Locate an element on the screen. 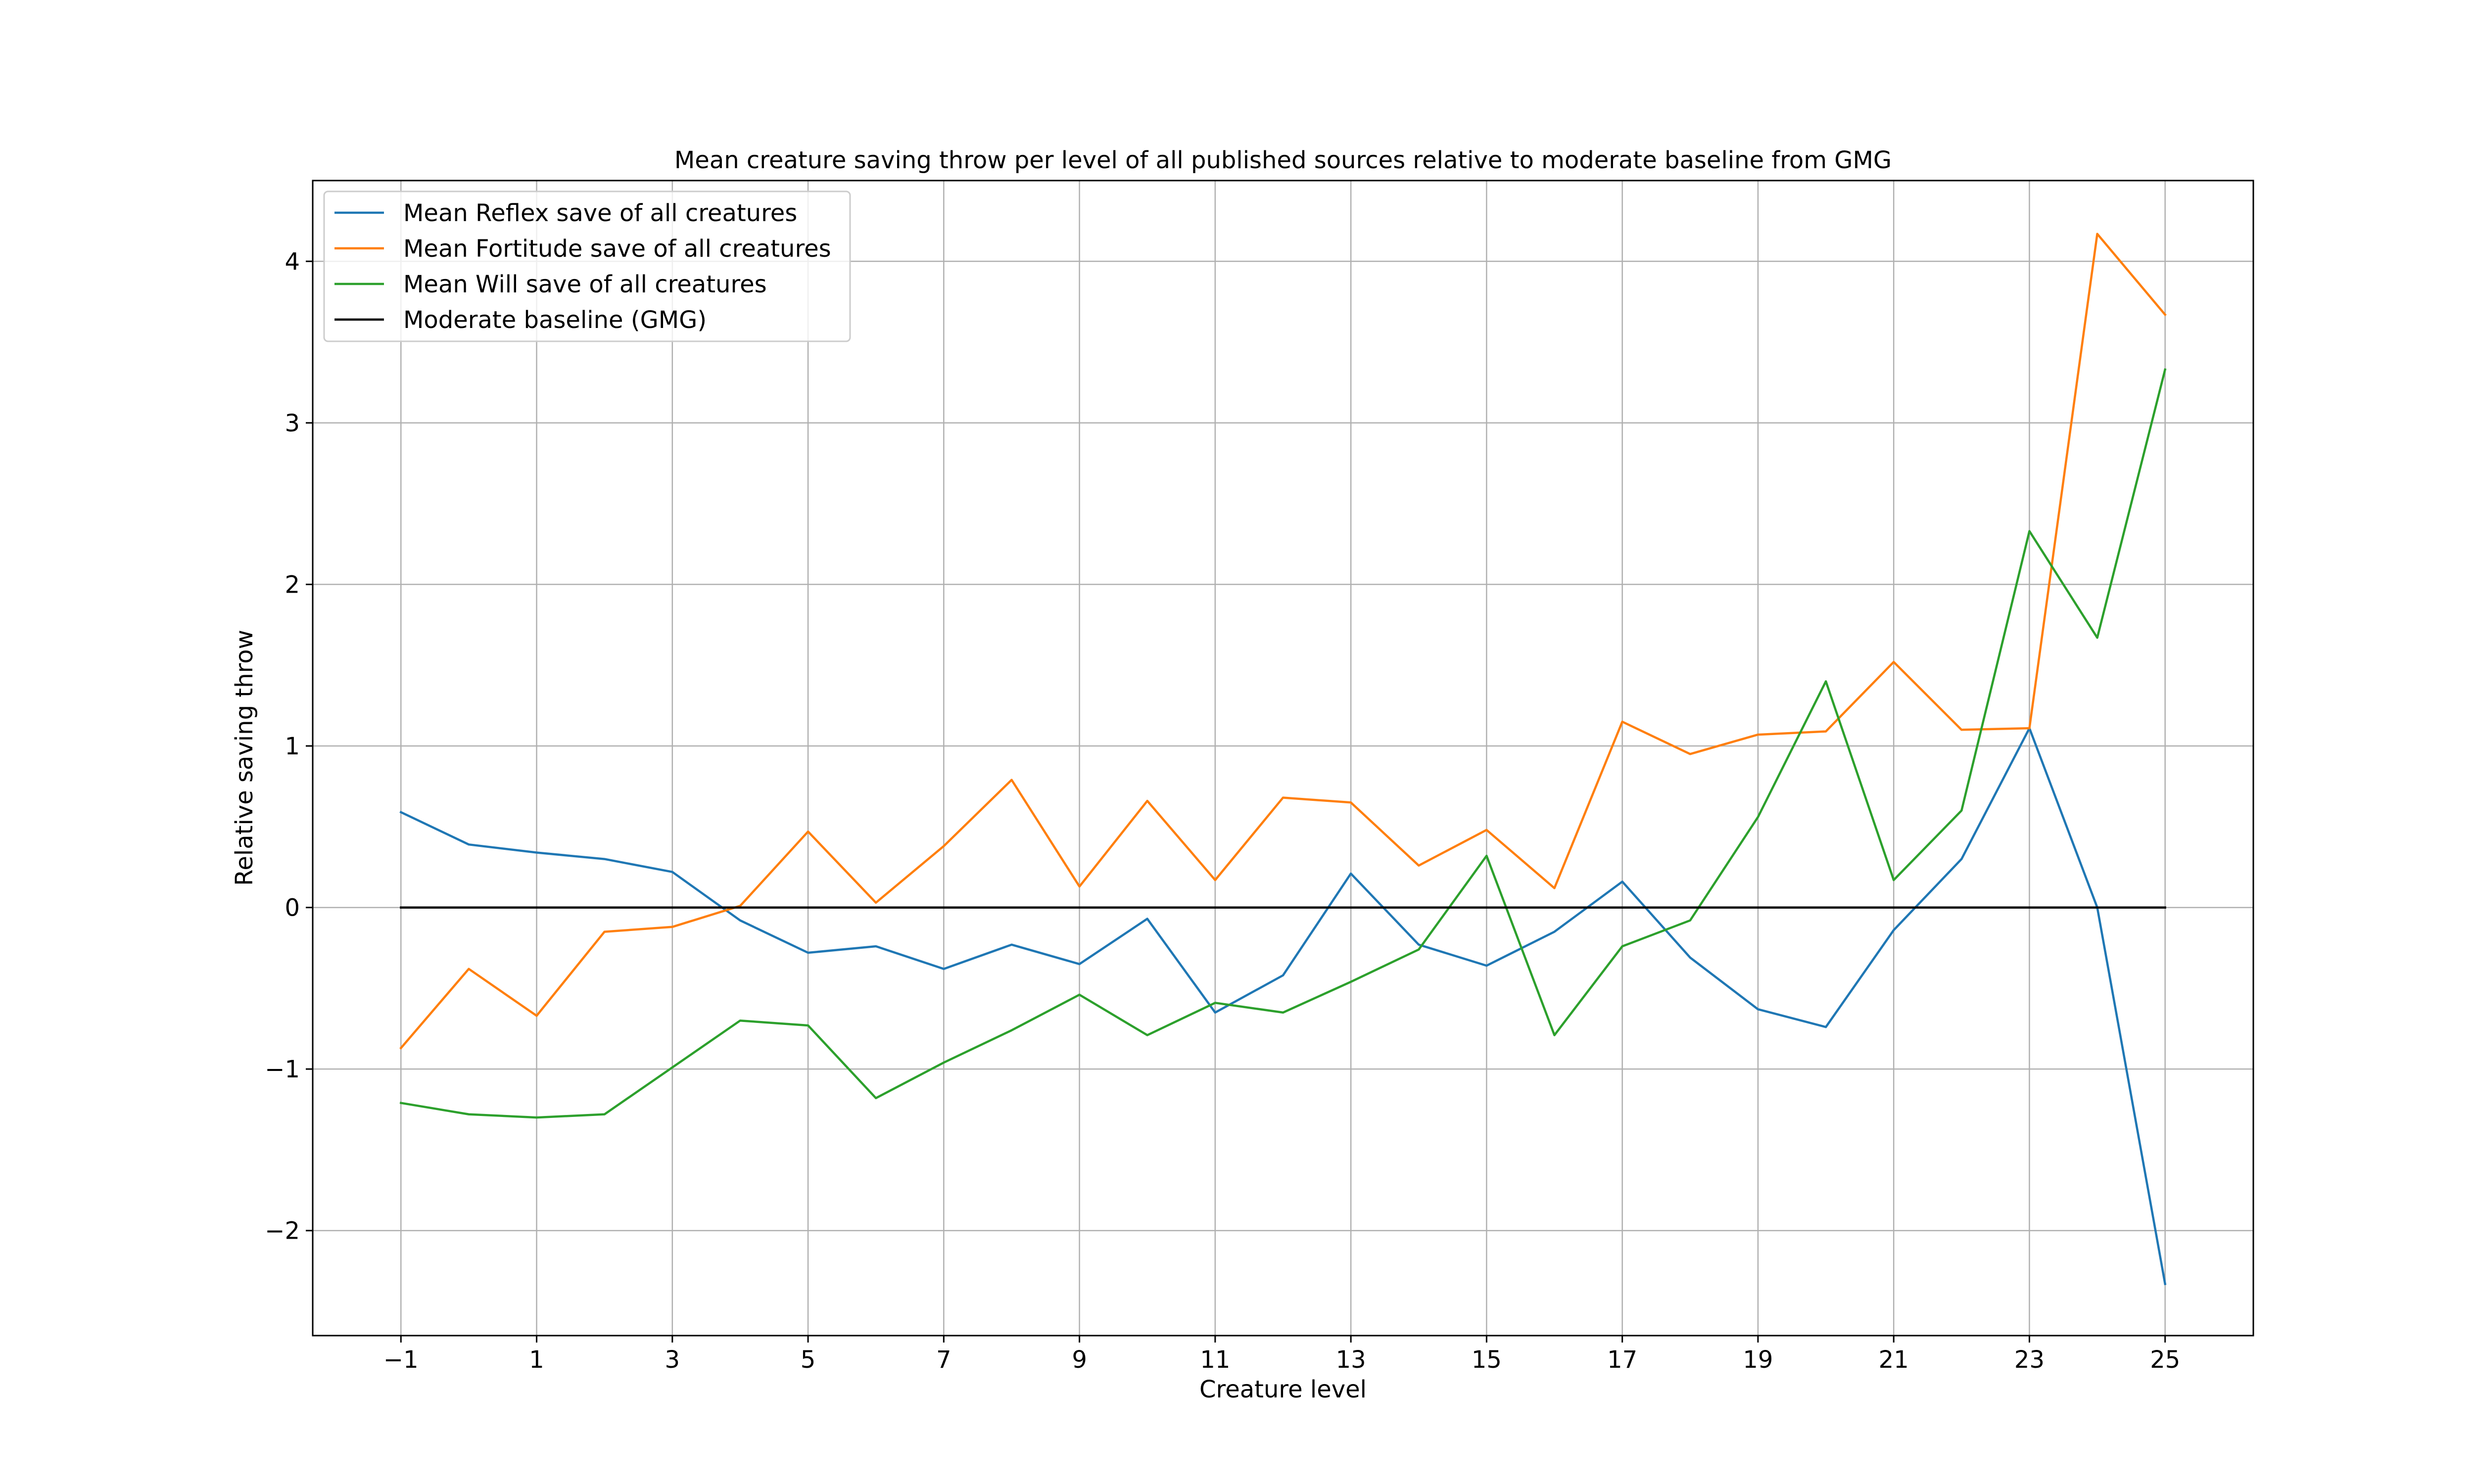 The width and height of the screenshot is (2474, 1484). legend-box is located at coordinates (587, 266).